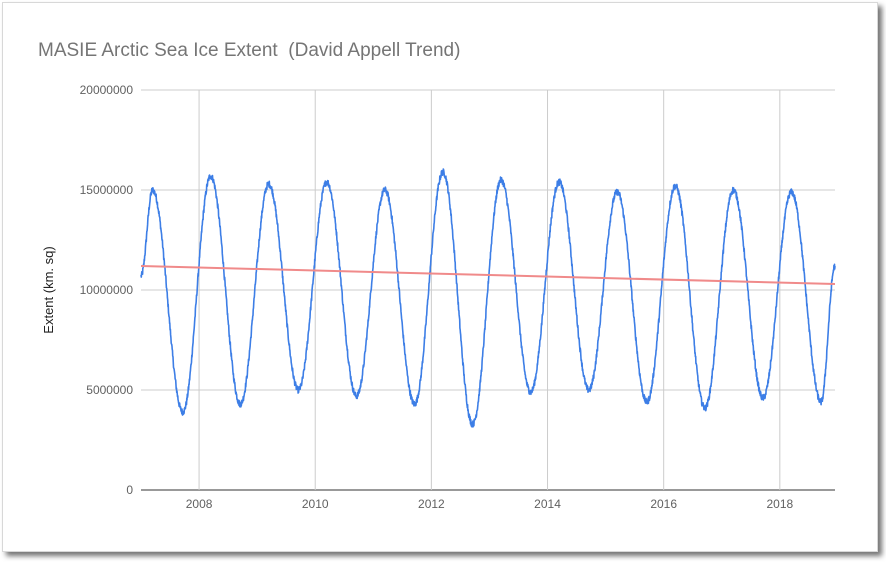 The height and width of the screenshot is (562, 886). I want to click on x-tick-label: 2012, so click(431, 504).